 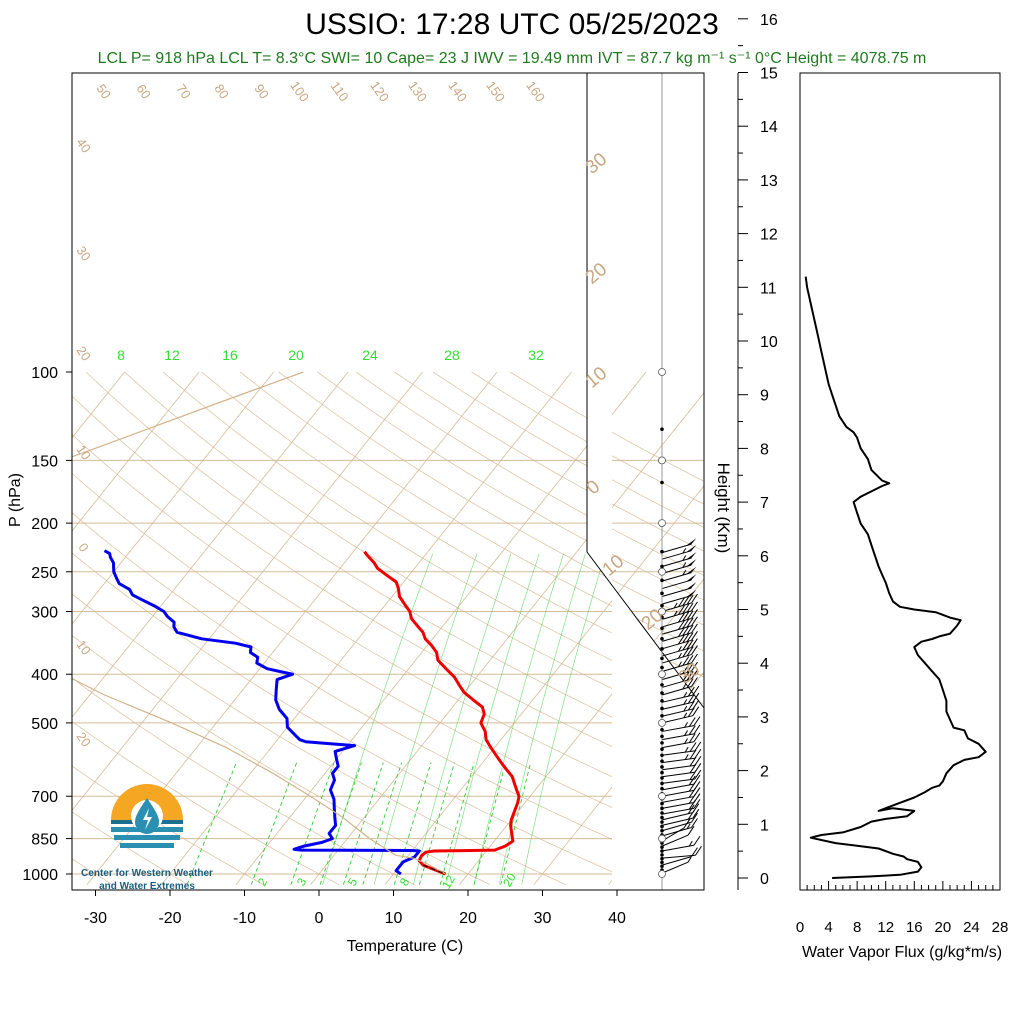 I want to click on theta-label: 140, so click(x=457, y=91).